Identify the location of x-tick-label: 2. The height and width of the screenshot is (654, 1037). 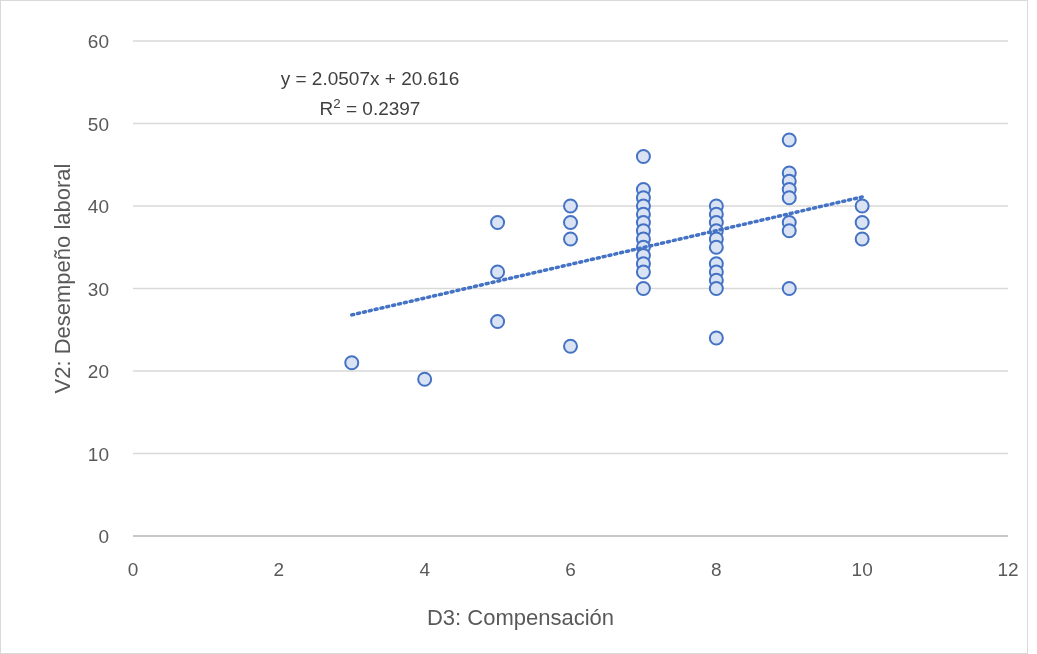
(279, 569).